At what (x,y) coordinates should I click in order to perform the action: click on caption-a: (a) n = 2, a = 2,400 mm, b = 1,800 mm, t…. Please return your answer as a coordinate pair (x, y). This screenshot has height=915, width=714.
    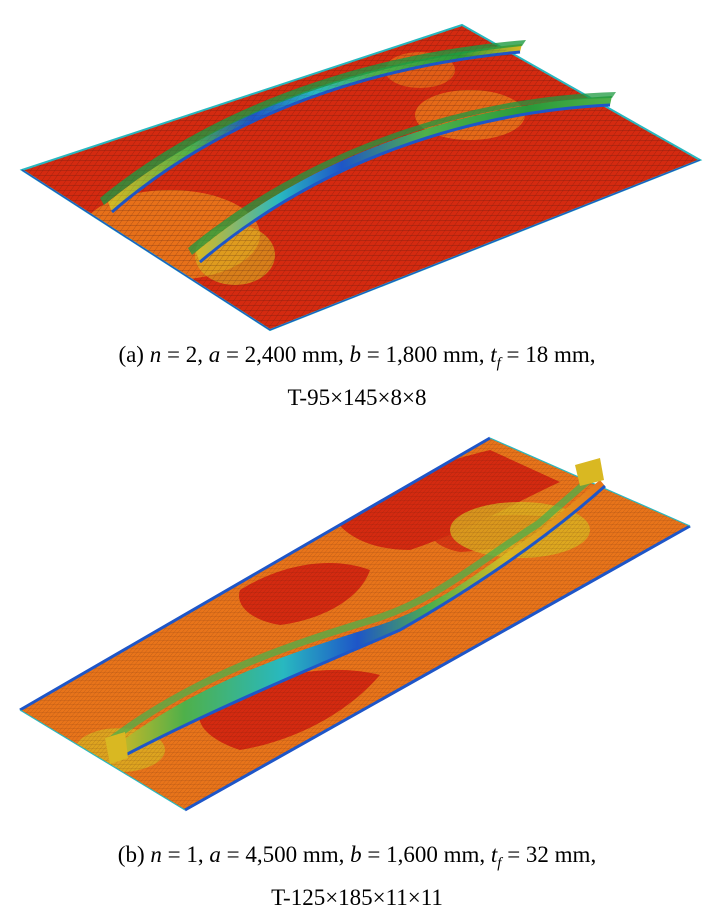
    Looking at the image, I should click on (357, 376).